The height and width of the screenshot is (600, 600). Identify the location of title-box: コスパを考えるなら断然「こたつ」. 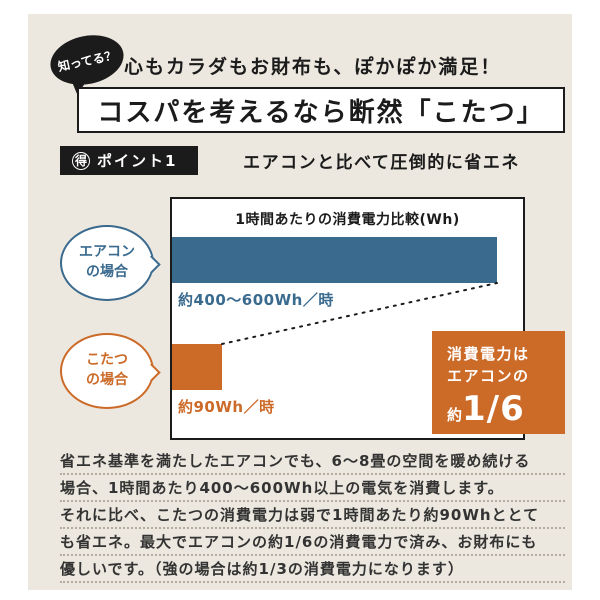
(321, 110).